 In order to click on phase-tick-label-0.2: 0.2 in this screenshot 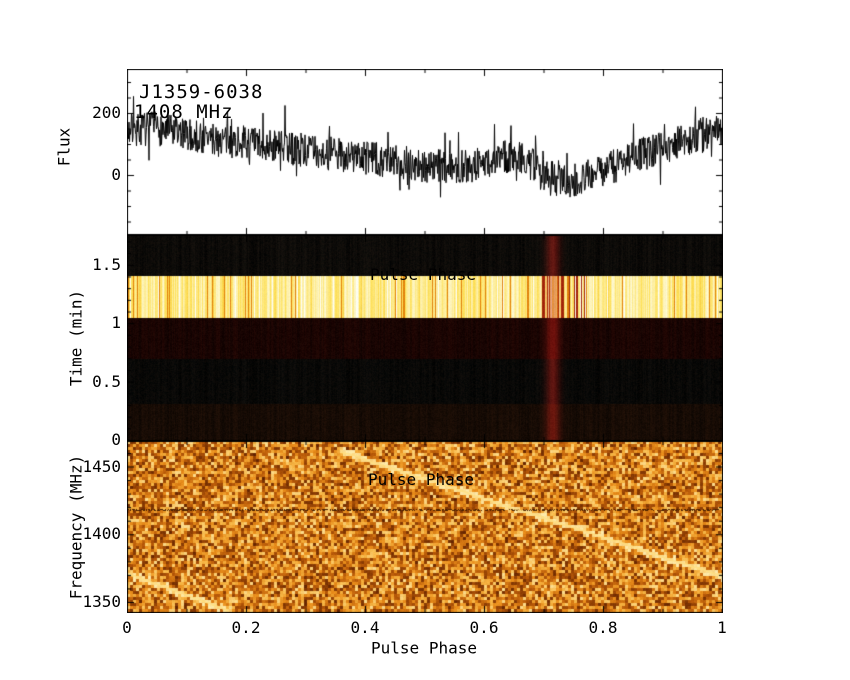, I will do `click(246, 627)`.